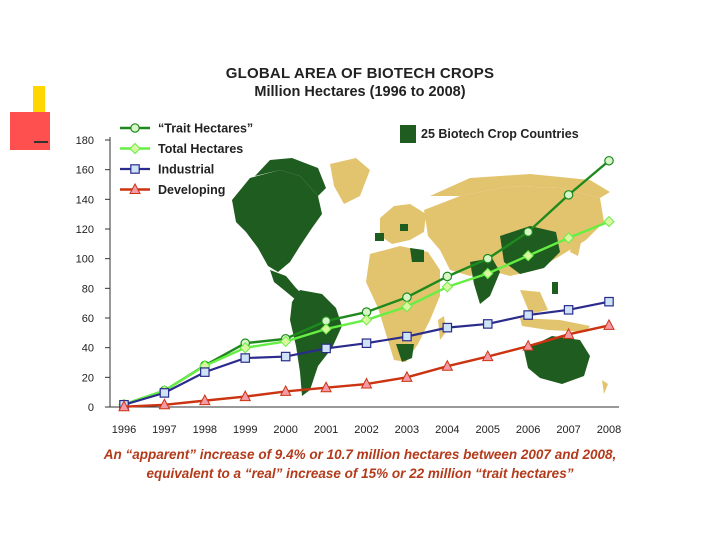  I want to click on legend-label: Developing, so click(191, 190).